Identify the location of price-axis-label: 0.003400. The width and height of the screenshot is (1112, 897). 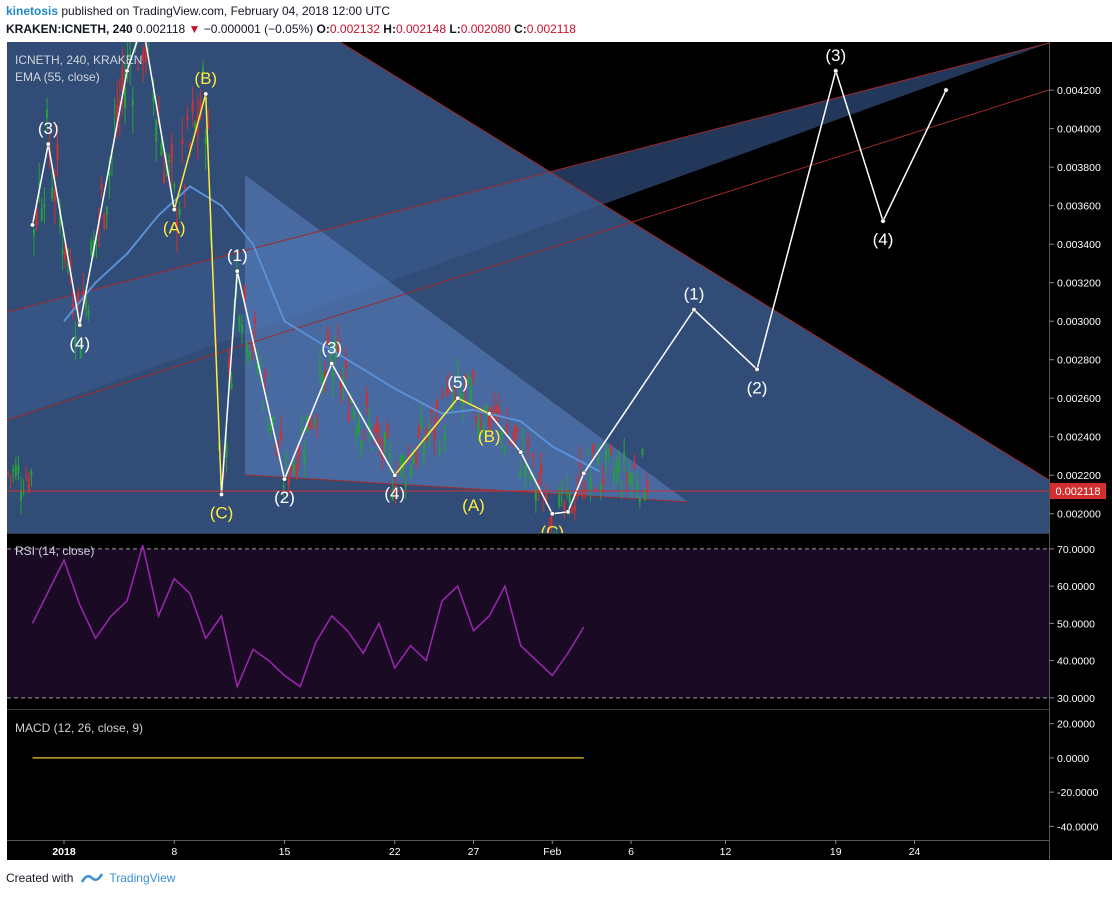
(1079, 245).